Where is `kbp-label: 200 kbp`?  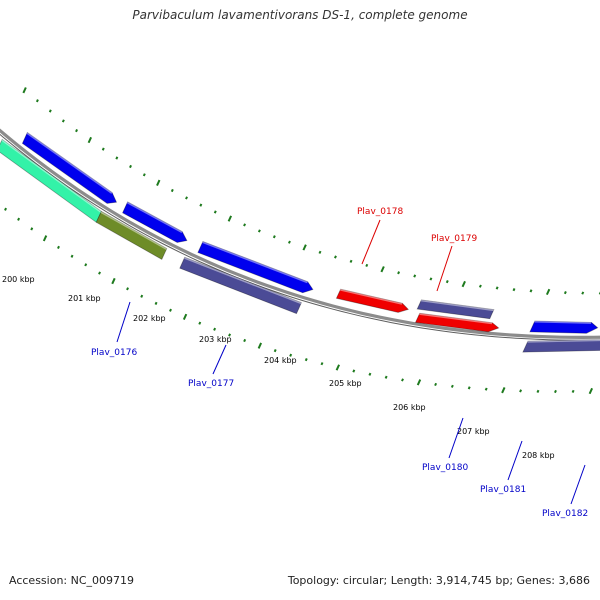
kbp-label: 200 kbp is located at coordinates (18, 279).